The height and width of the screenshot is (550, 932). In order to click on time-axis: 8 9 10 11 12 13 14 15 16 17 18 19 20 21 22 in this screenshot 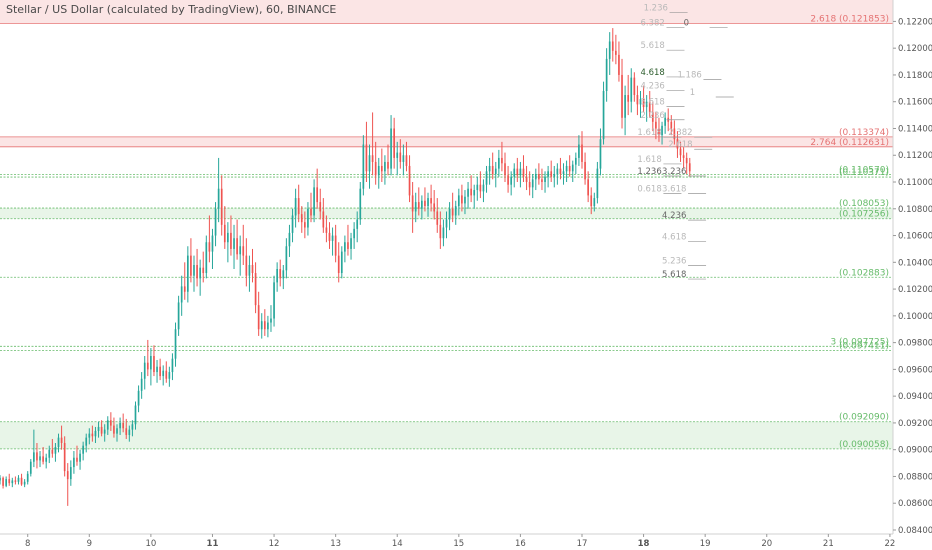, I will do `click(466, 541)`.